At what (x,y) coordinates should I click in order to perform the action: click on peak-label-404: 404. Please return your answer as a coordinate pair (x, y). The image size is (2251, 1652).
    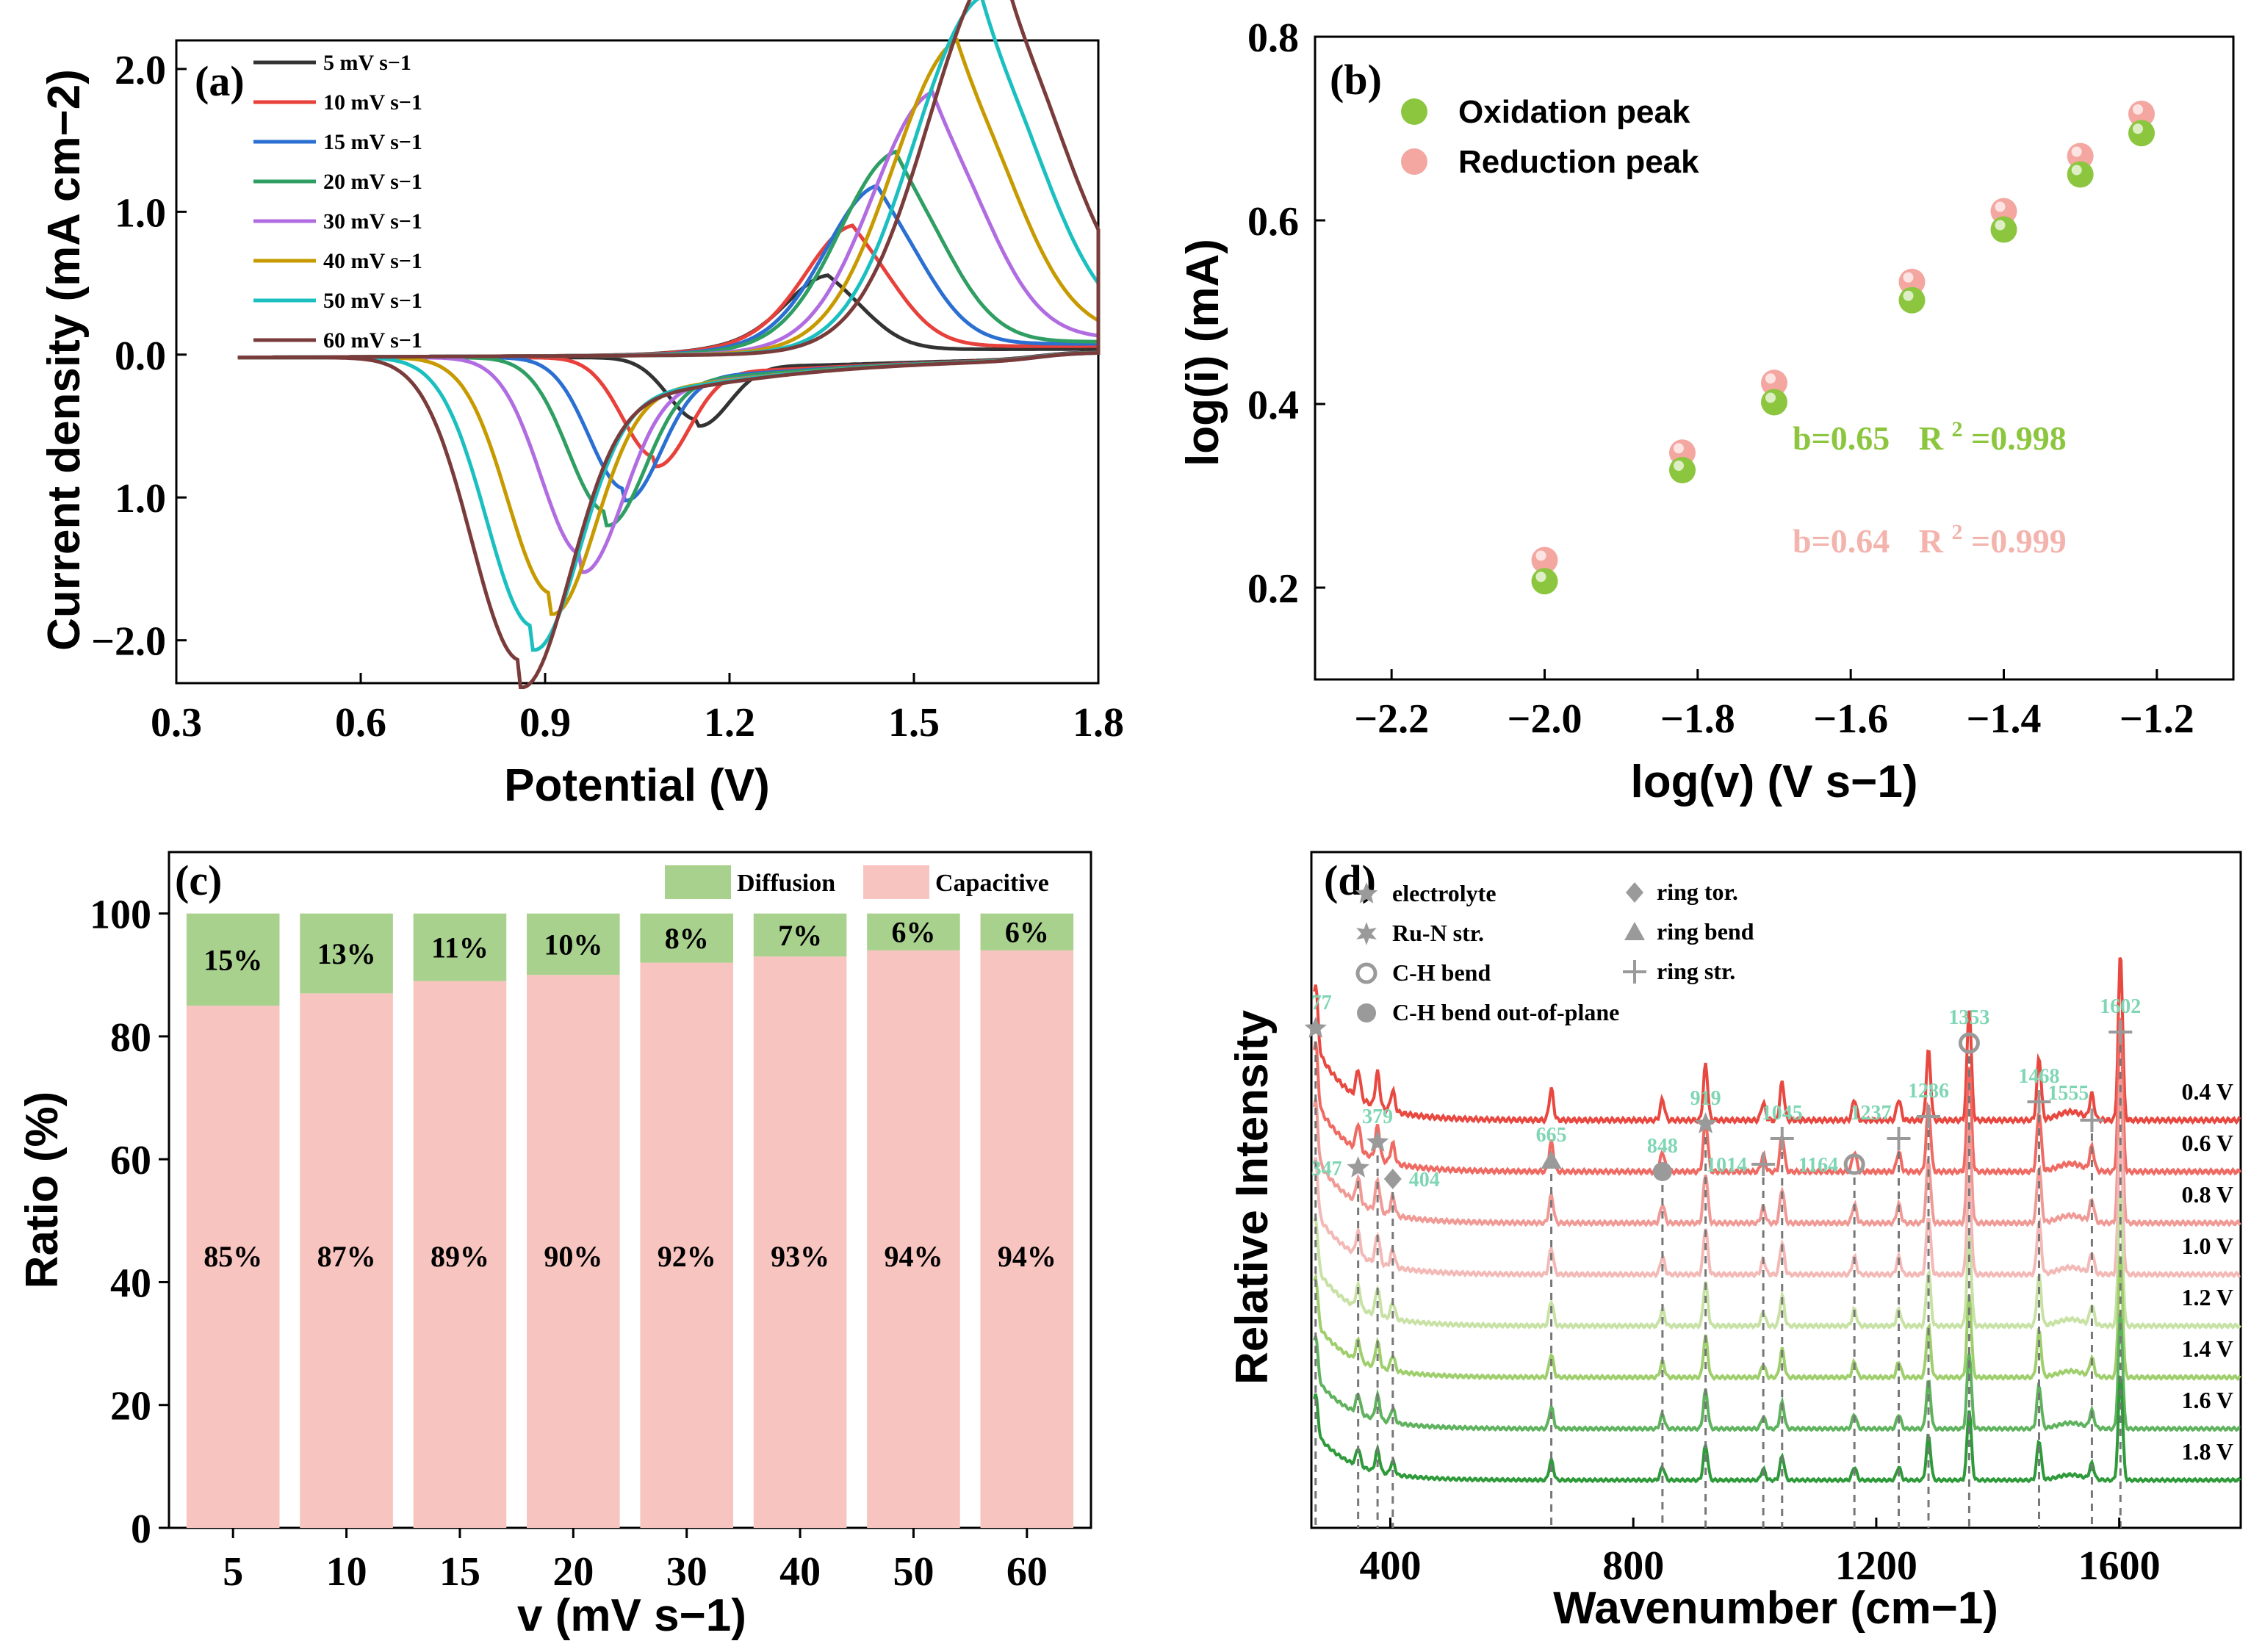
    Looking at the image, I should click on (1424, 1180).